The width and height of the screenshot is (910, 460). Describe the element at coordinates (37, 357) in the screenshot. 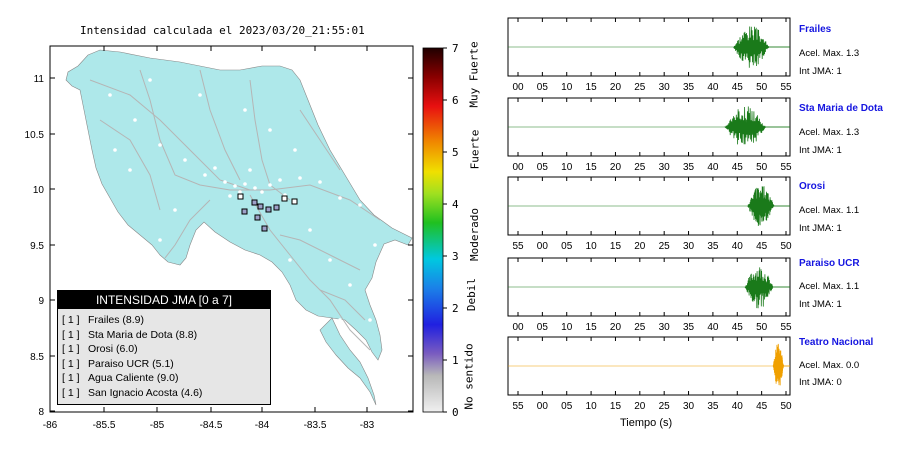

I see `map-y-tick-label: 8.5` at that location.